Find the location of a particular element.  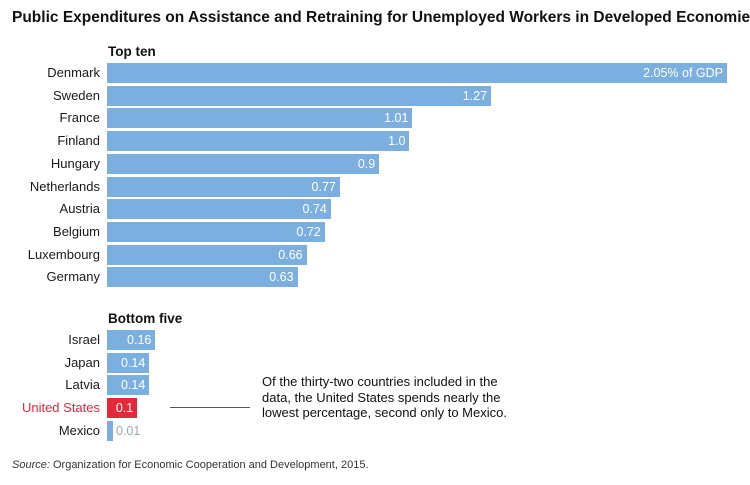

value-label-austria: 0.74 is located at coordinates (314, 209).